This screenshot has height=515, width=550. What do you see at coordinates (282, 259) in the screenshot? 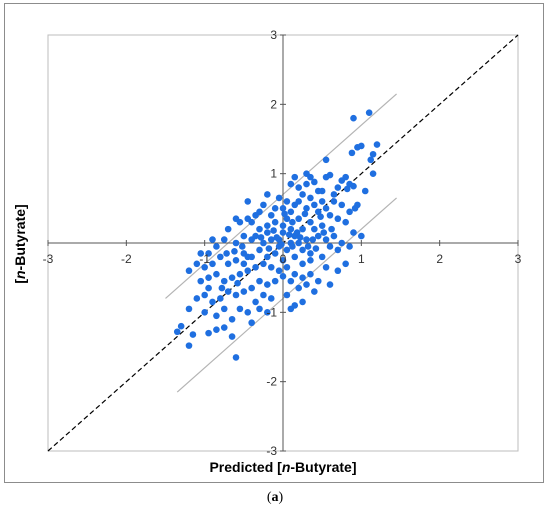
I see `x-tick-labels: -3 -2 -1 0 1 2 3` at bounding box center [282, 259].